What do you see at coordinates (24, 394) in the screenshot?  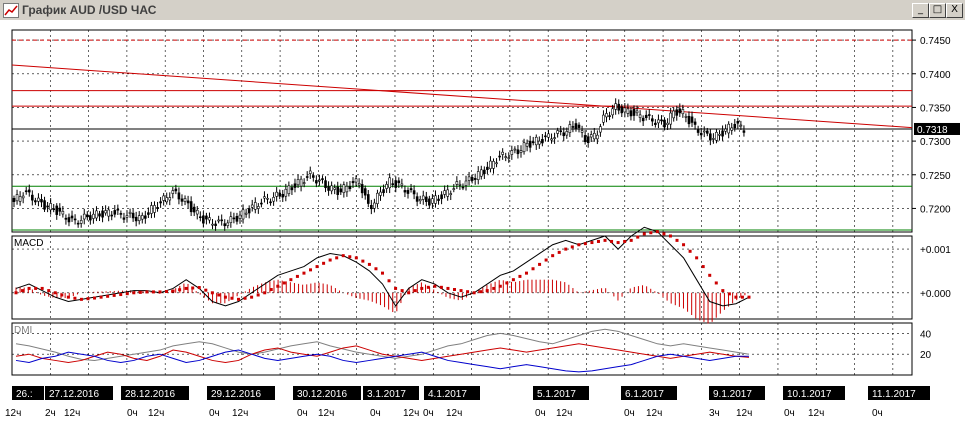 I see `date-label: 26.:` at bounding box center [24, 394].